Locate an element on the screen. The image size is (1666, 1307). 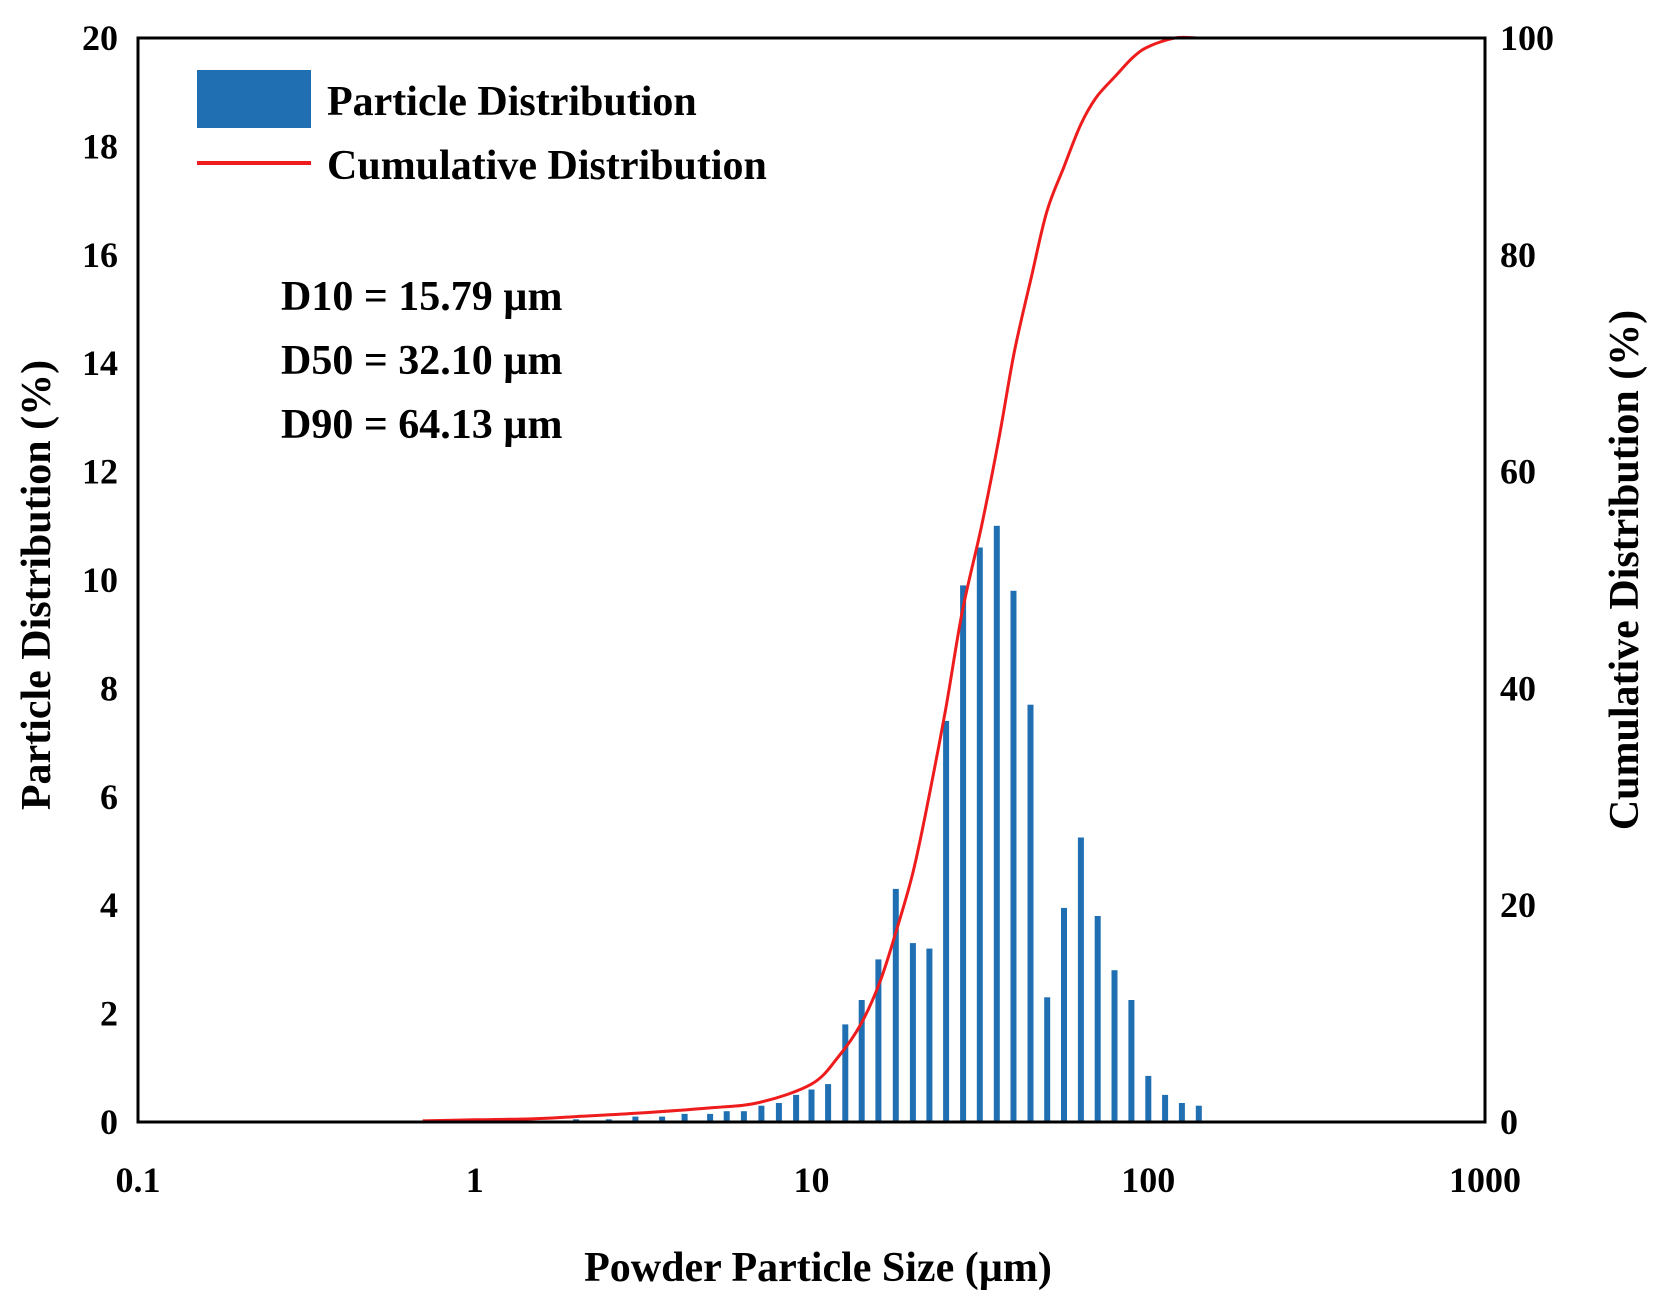
x-tick-label: 0.1 is located at coordinates (138, 1180).